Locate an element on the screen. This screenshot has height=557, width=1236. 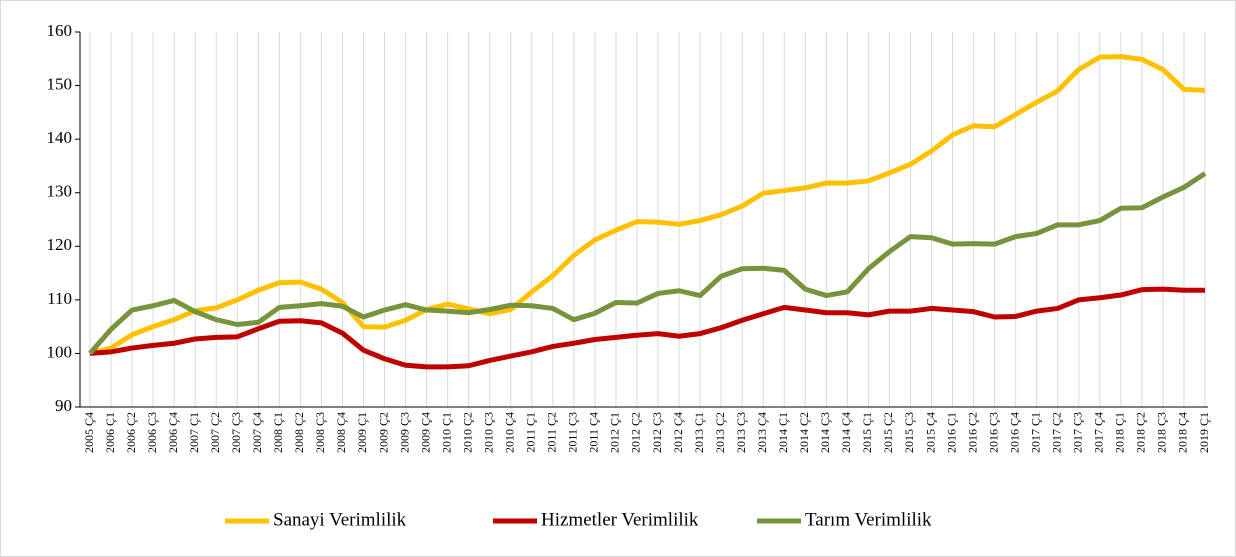
legend-label: Sanayi Verimlilik is located at coordinates (340, 519).